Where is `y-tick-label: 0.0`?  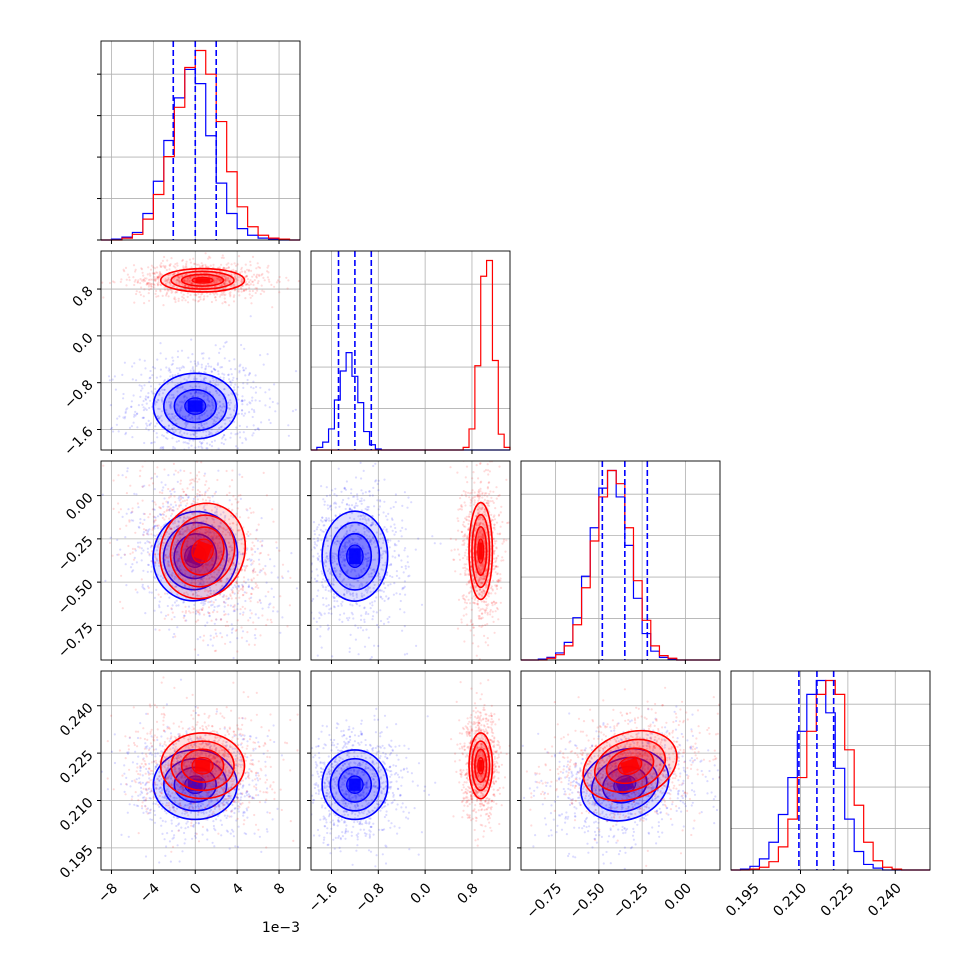 y-tick-label: 0.0 is located at coordinates (83, 343).